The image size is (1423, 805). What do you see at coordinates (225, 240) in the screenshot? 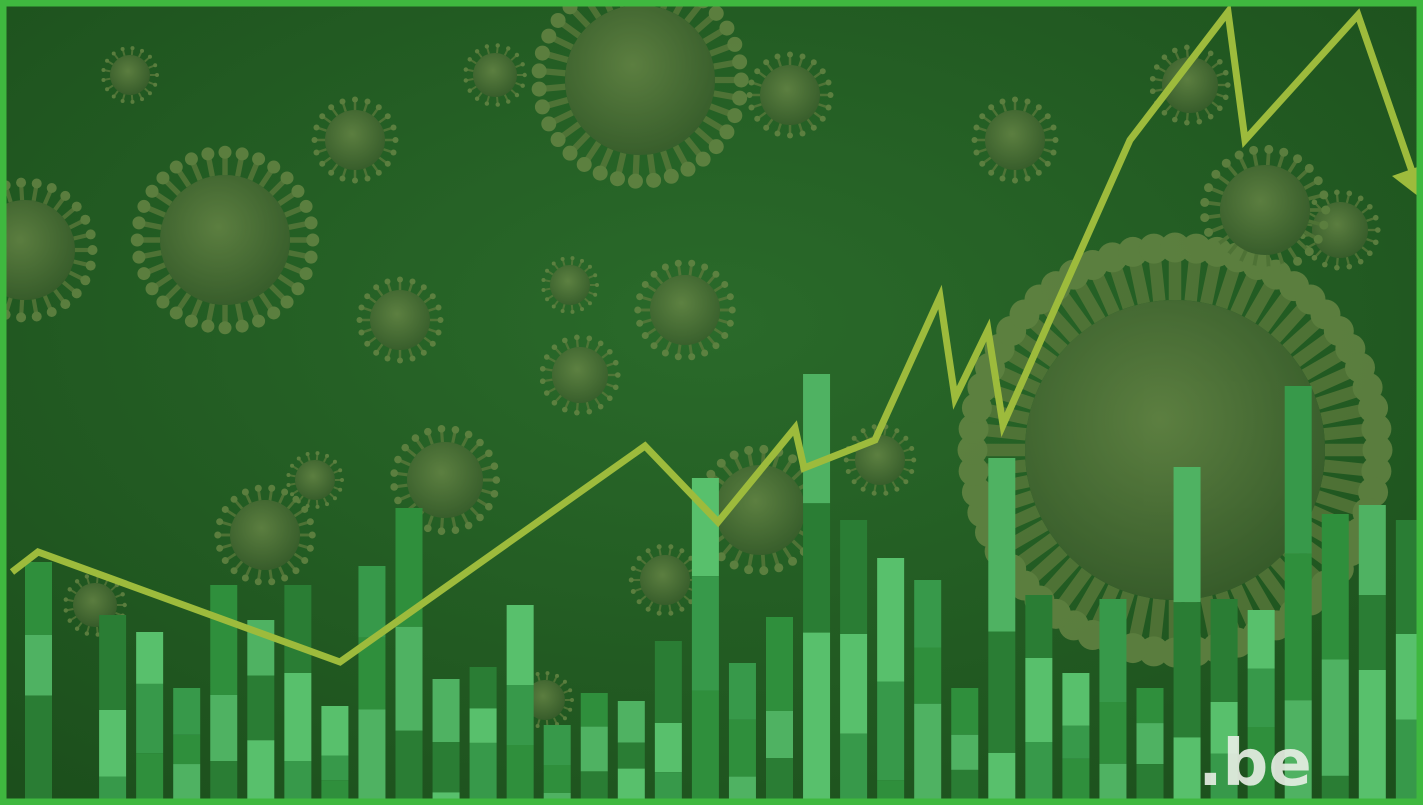
I see `virus` at bounding box center [225, 240].